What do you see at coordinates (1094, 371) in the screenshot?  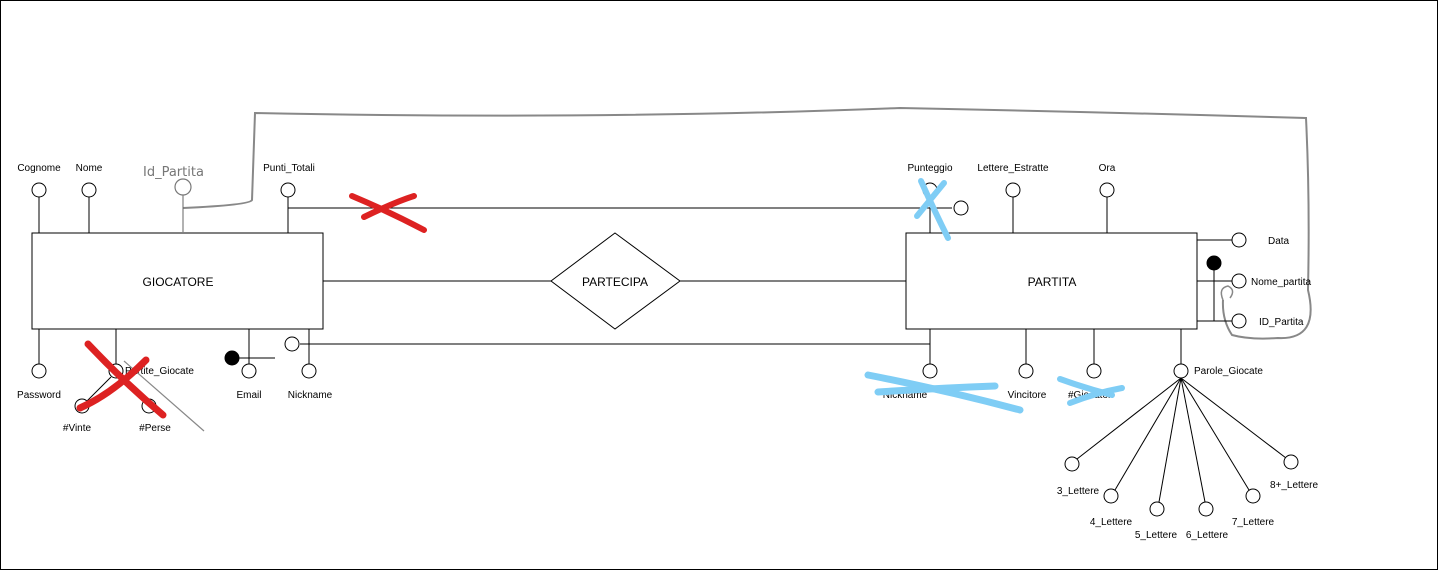 I see `attr-giocatori` at bounding box center [1094, 371].